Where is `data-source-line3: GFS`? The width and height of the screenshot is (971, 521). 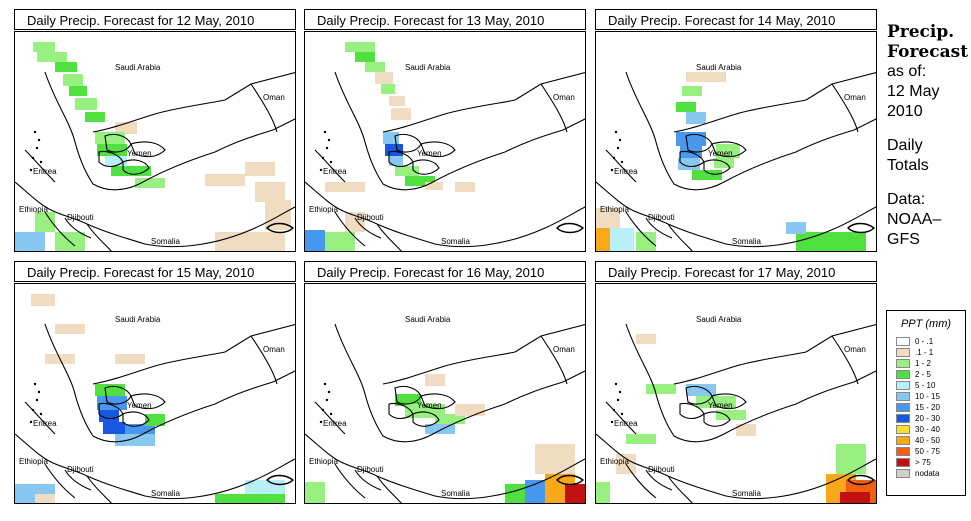
data-source-line3: GFS is located at coordinates (903, 239).